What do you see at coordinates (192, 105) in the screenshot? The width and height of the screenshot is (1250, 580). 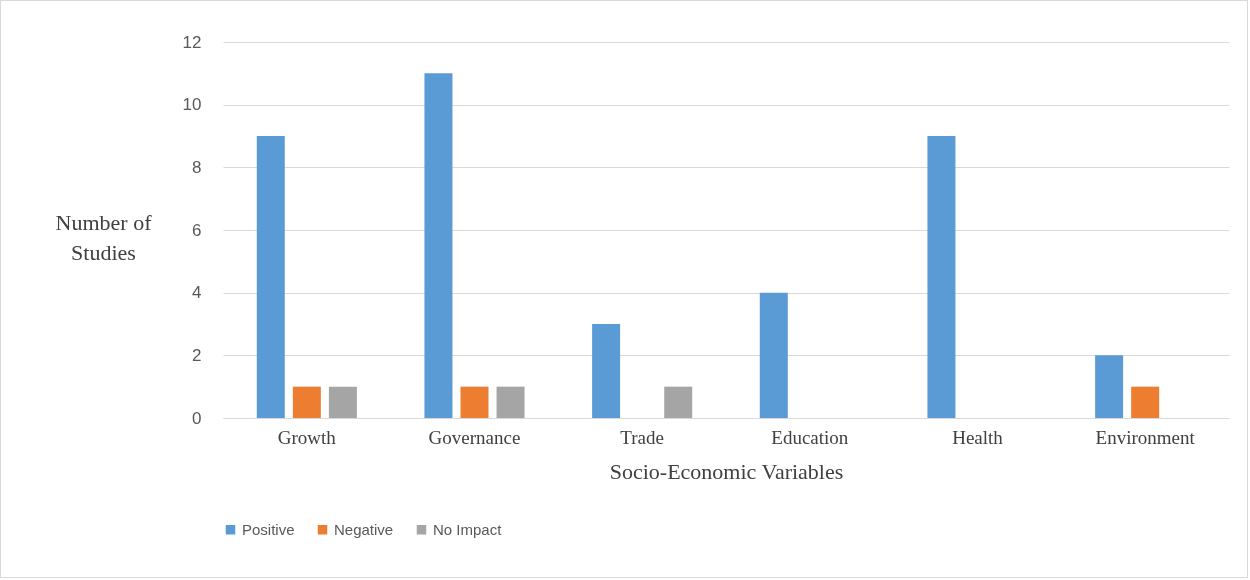 I see `y-tick-label: 10` at bounding box center [192, 105].